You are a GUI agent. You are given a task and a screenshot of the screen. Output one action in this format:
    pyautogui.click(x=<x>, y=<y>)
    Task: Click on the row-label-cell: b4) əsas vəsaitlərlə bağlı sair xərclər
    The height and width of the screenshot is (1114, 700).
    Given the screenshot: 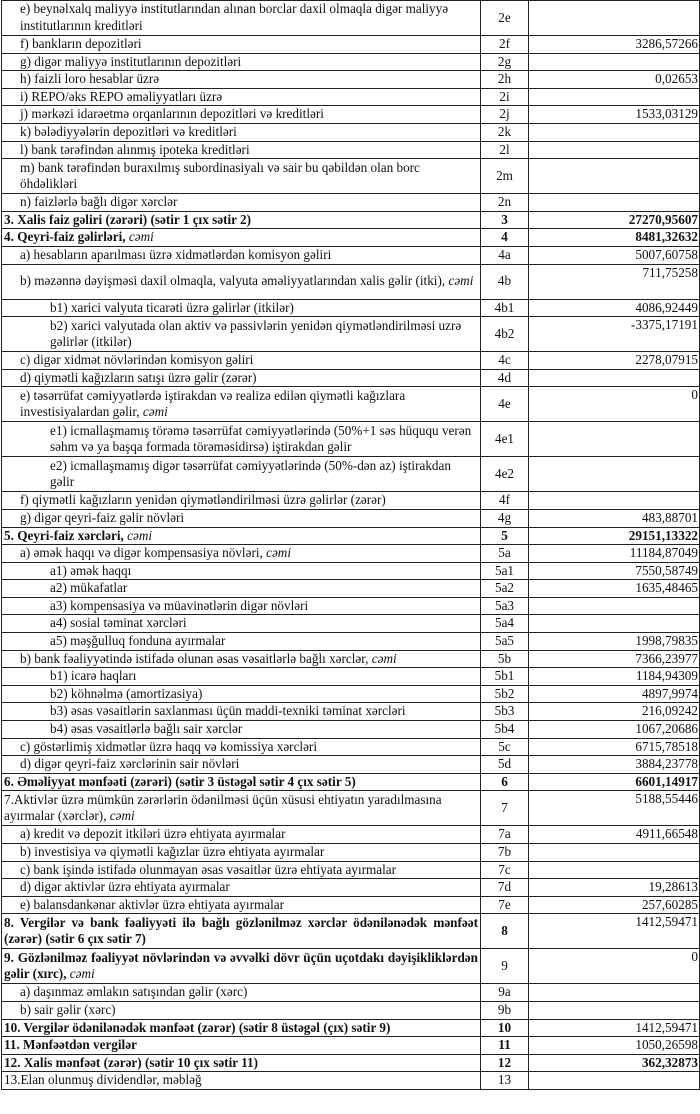 What is the action you would take?
    pyautogui.click(x=241, y=729)
    